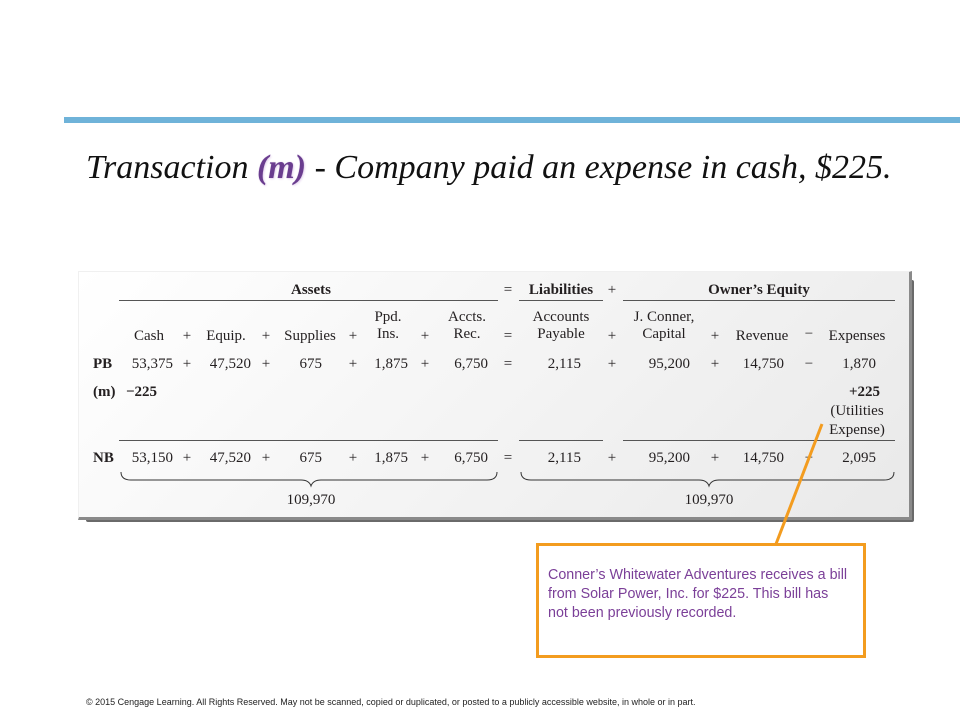 Image resolution: width=960 pixels, height=720 pixels. I want to click on row-label-nb: NB, so click(103, 458).